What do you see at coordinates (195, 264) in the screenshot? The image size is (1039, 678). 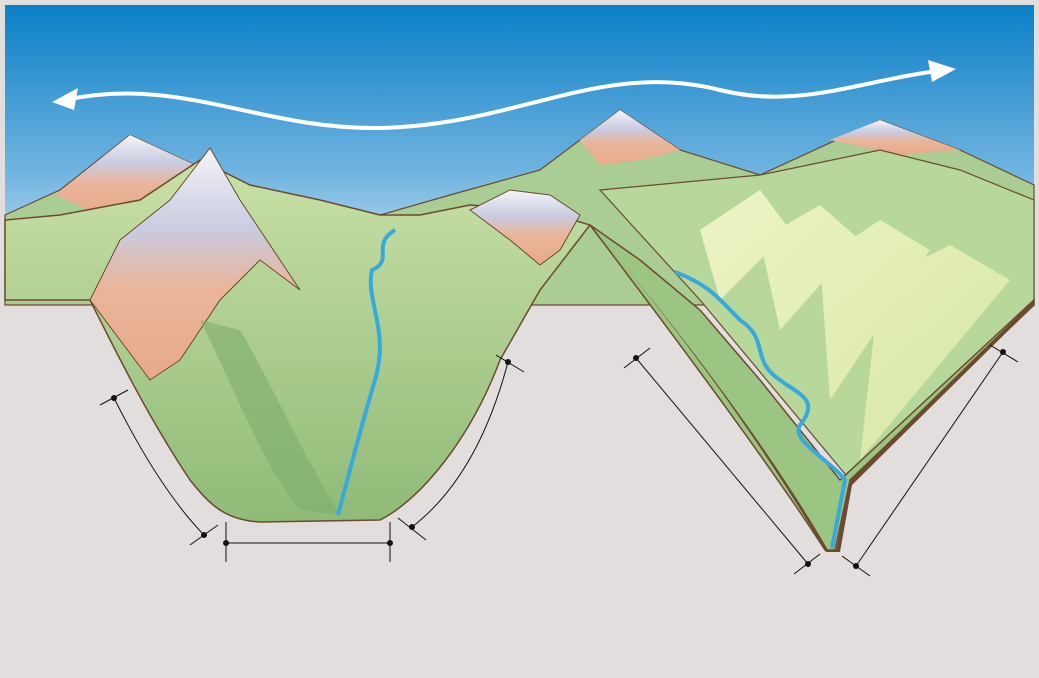 I see `left-peak` at bounding box center [195, 264].